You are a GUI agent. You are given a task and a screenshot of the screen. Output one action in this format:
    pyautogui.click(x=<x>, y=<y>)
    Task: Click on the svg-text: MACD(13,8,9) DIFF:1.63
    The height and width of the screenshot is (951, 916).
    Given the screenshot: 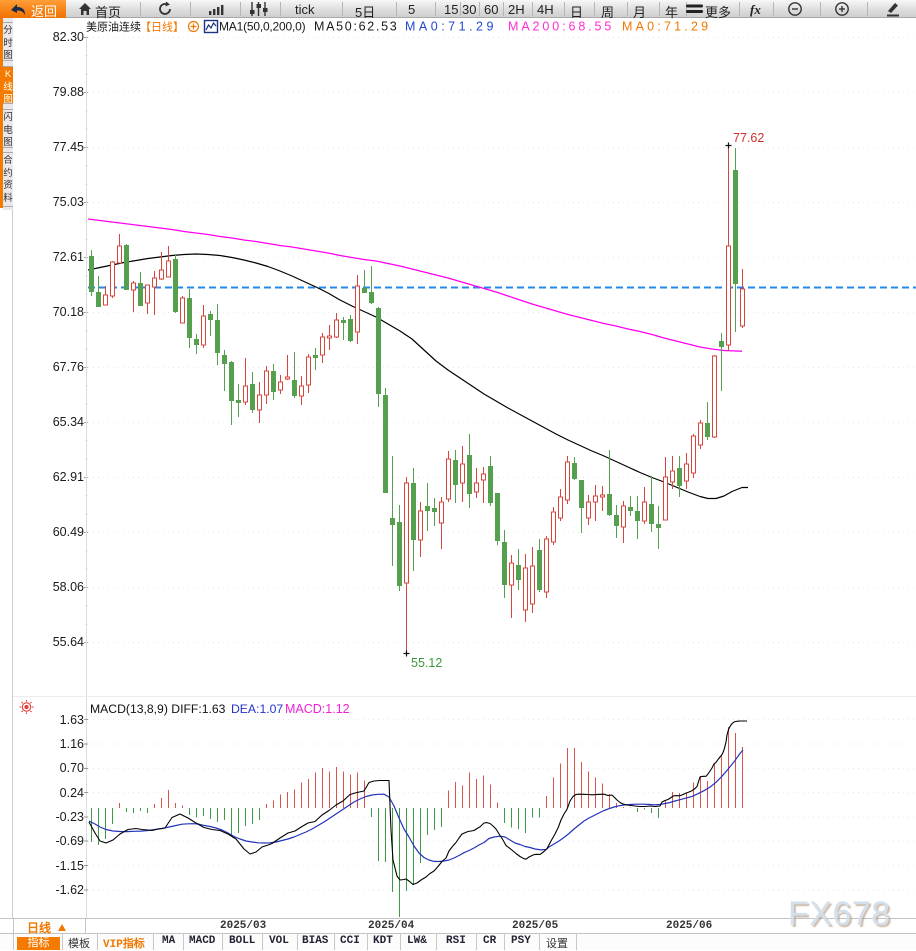 What is the action you would take?
    pyautogui.click(x=158, y=709)
    